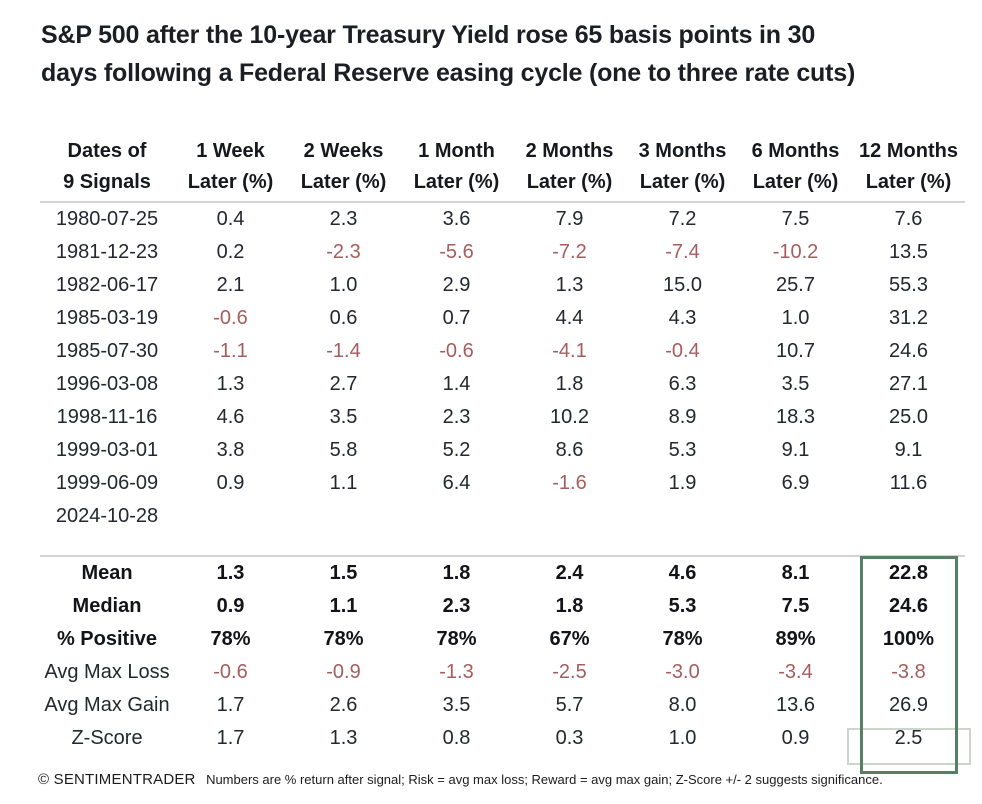 The width and height of the screenshot is (982, 804). I want to click on value-cell: 4.6, so click(230, 417).